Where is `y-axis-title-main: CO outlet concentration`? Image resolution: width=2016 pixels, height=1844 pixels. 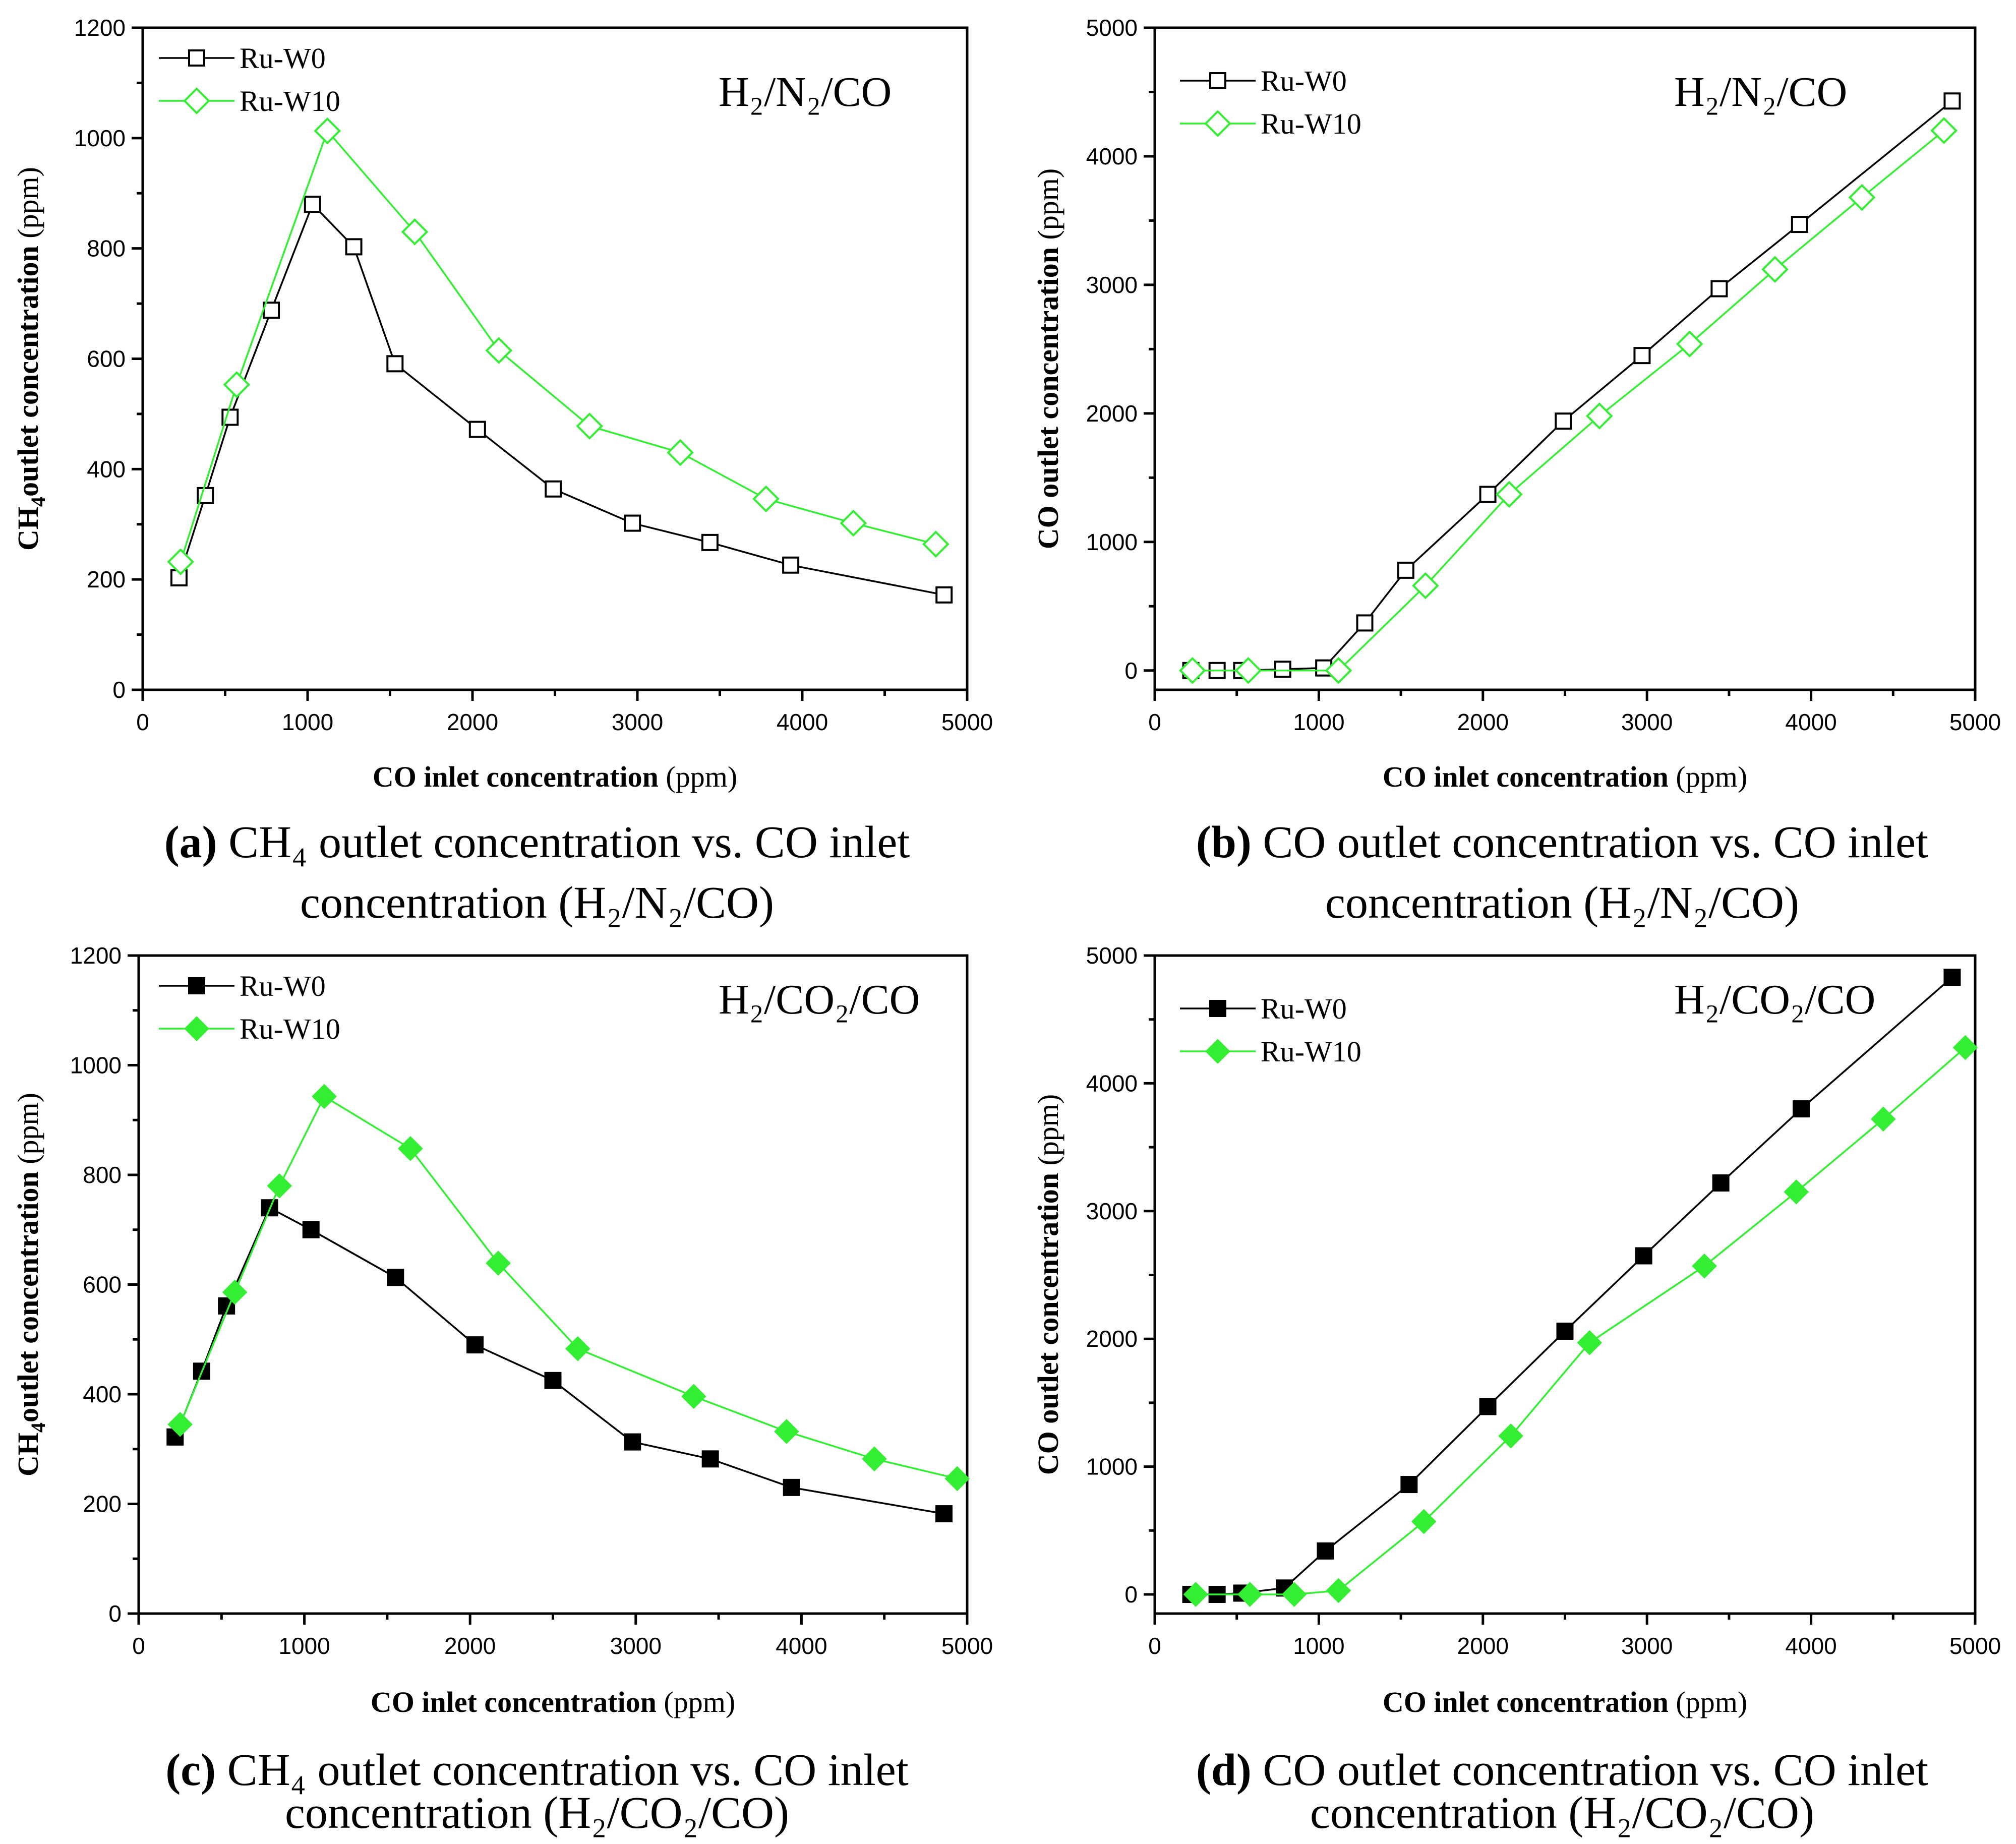
y-axis-title-main: CO outlet concentration is located at coordinates (1048, 1324).